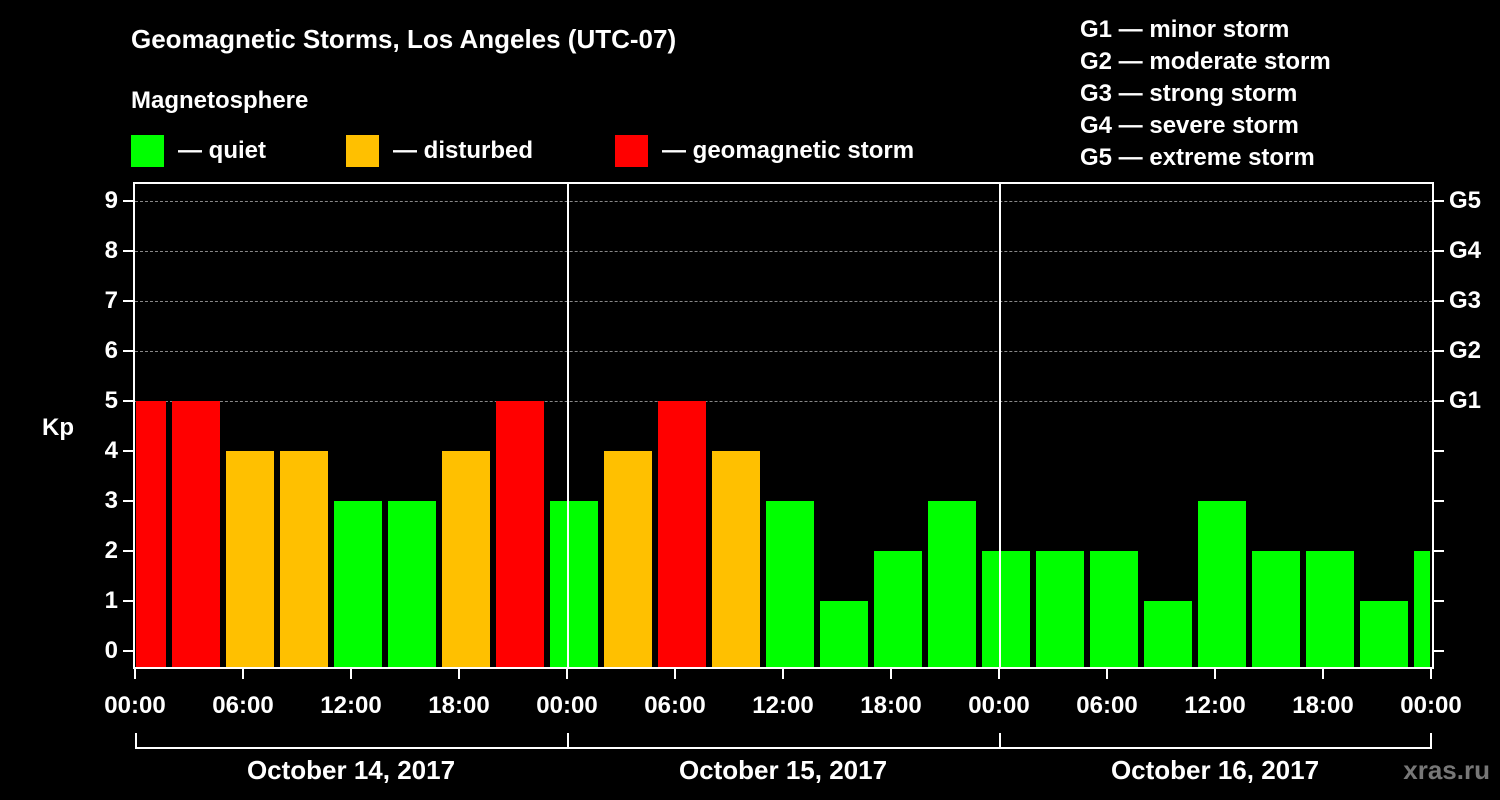 Image resolution: width=1500 pixels, height=800 pixels. I want to click on disturbed-swatch-icon, so click(362, 151).